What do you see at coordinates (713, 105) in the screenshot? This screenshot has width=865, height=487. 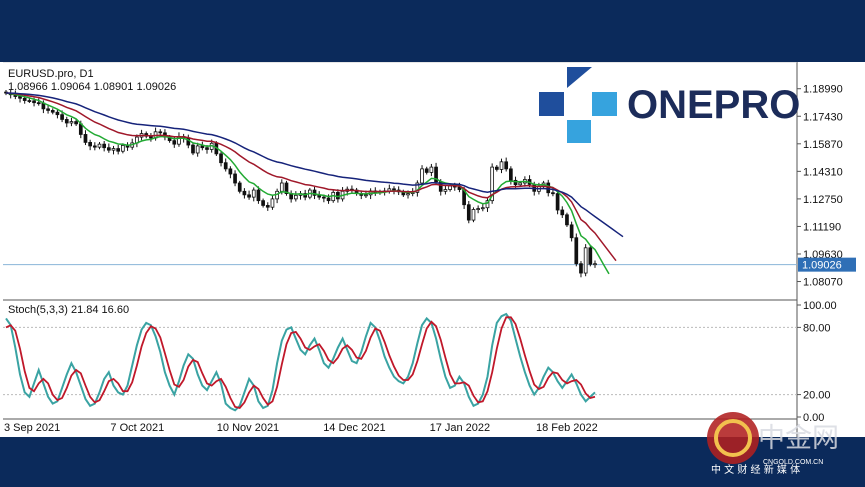 I see `brand-name: ONEPRO` at bounding box center [713, 105].